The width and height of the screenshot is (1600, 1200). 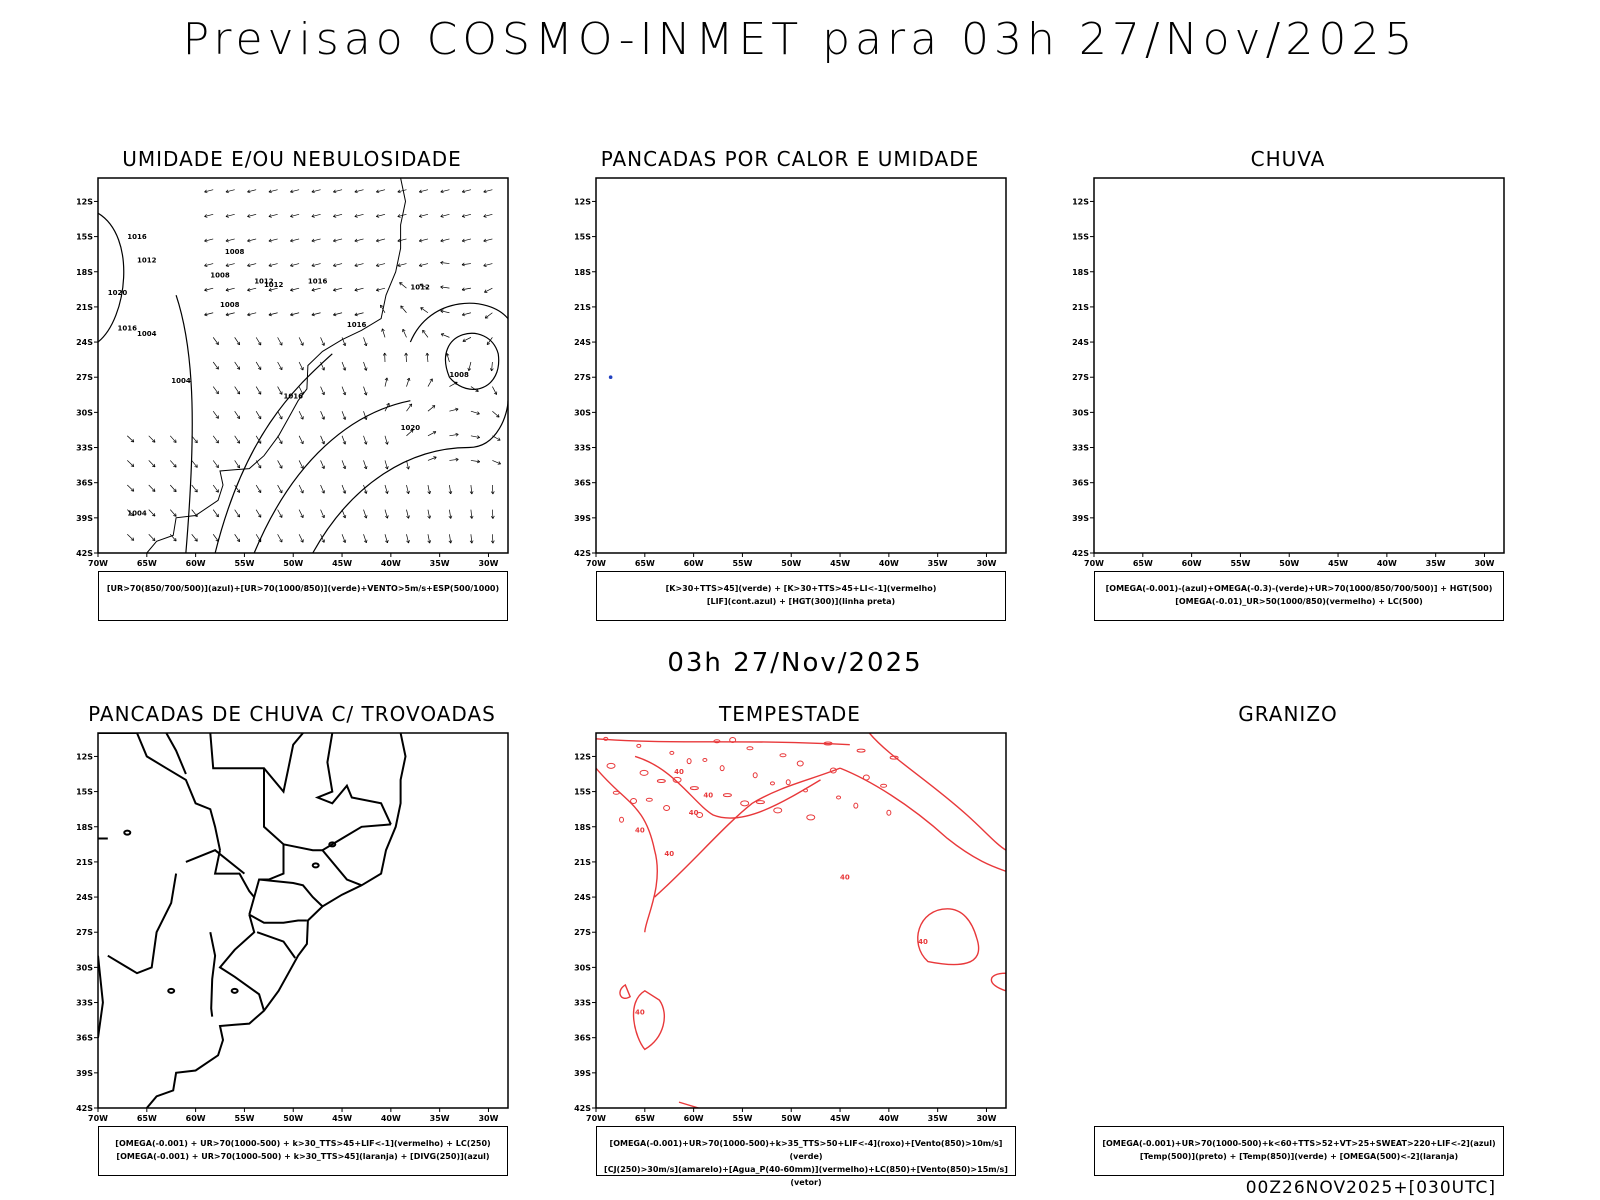 I want to click on x-tick-label: 30W, so click(x=986, y=563).